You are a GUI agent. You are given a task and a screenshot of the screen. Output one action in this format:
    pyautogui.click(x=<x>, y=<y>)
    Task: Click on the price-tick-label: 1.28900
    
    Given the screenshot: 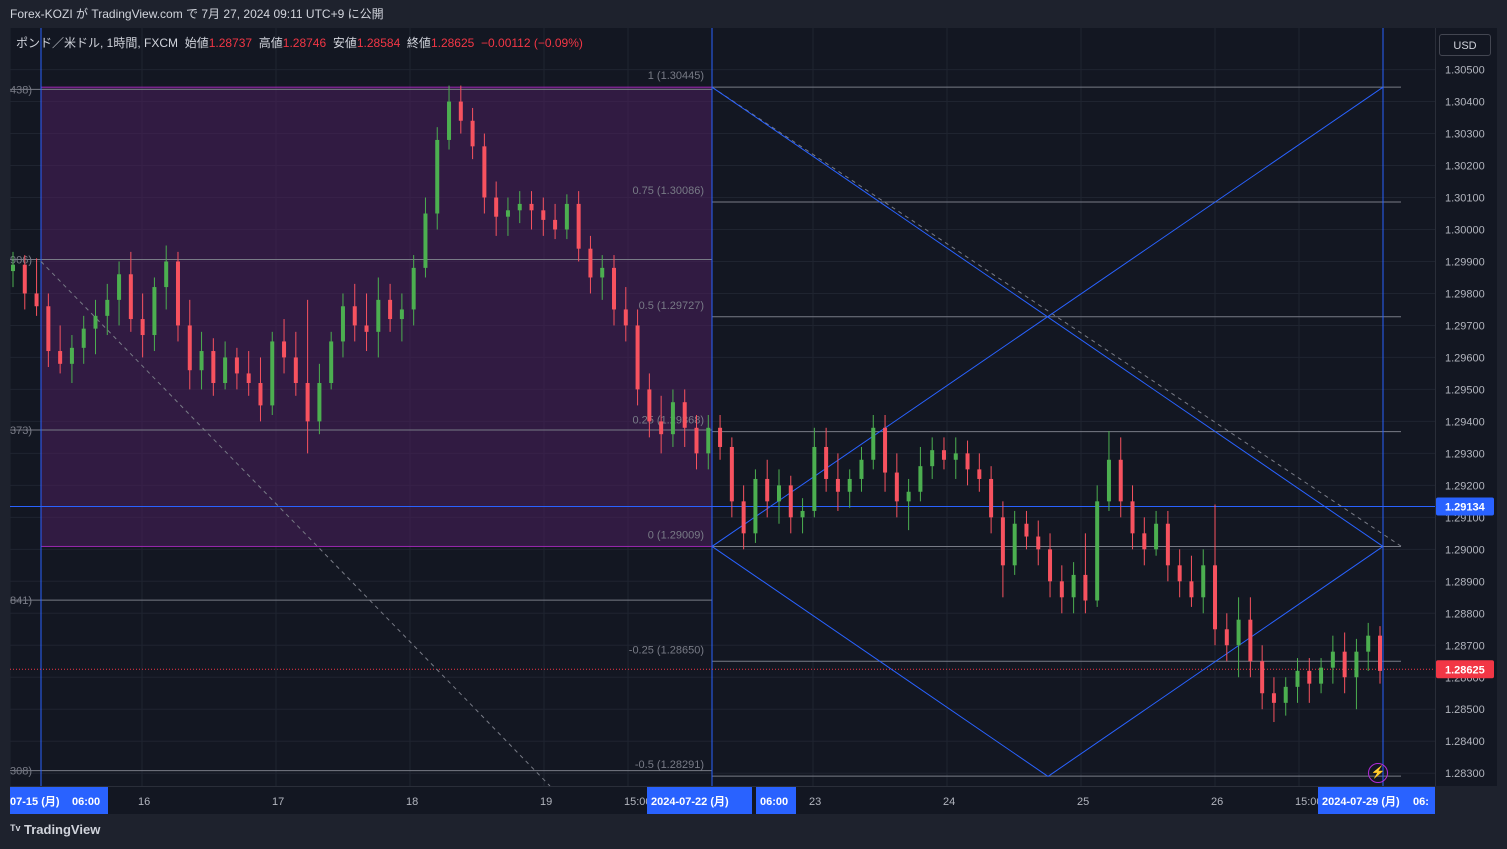 What is the action you would take?
    pyautogui.click(x=1465, y=582)
    